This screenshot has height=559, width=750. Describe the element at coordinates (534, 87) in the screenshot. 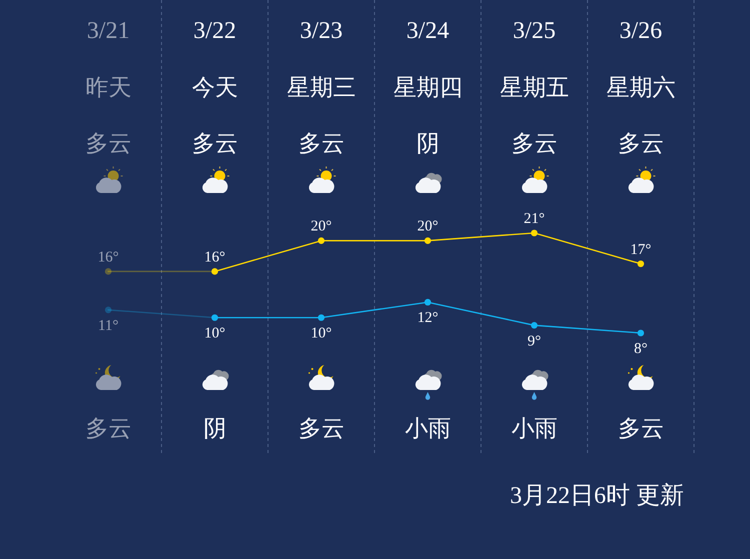

I see `text: 星期五` at that location.